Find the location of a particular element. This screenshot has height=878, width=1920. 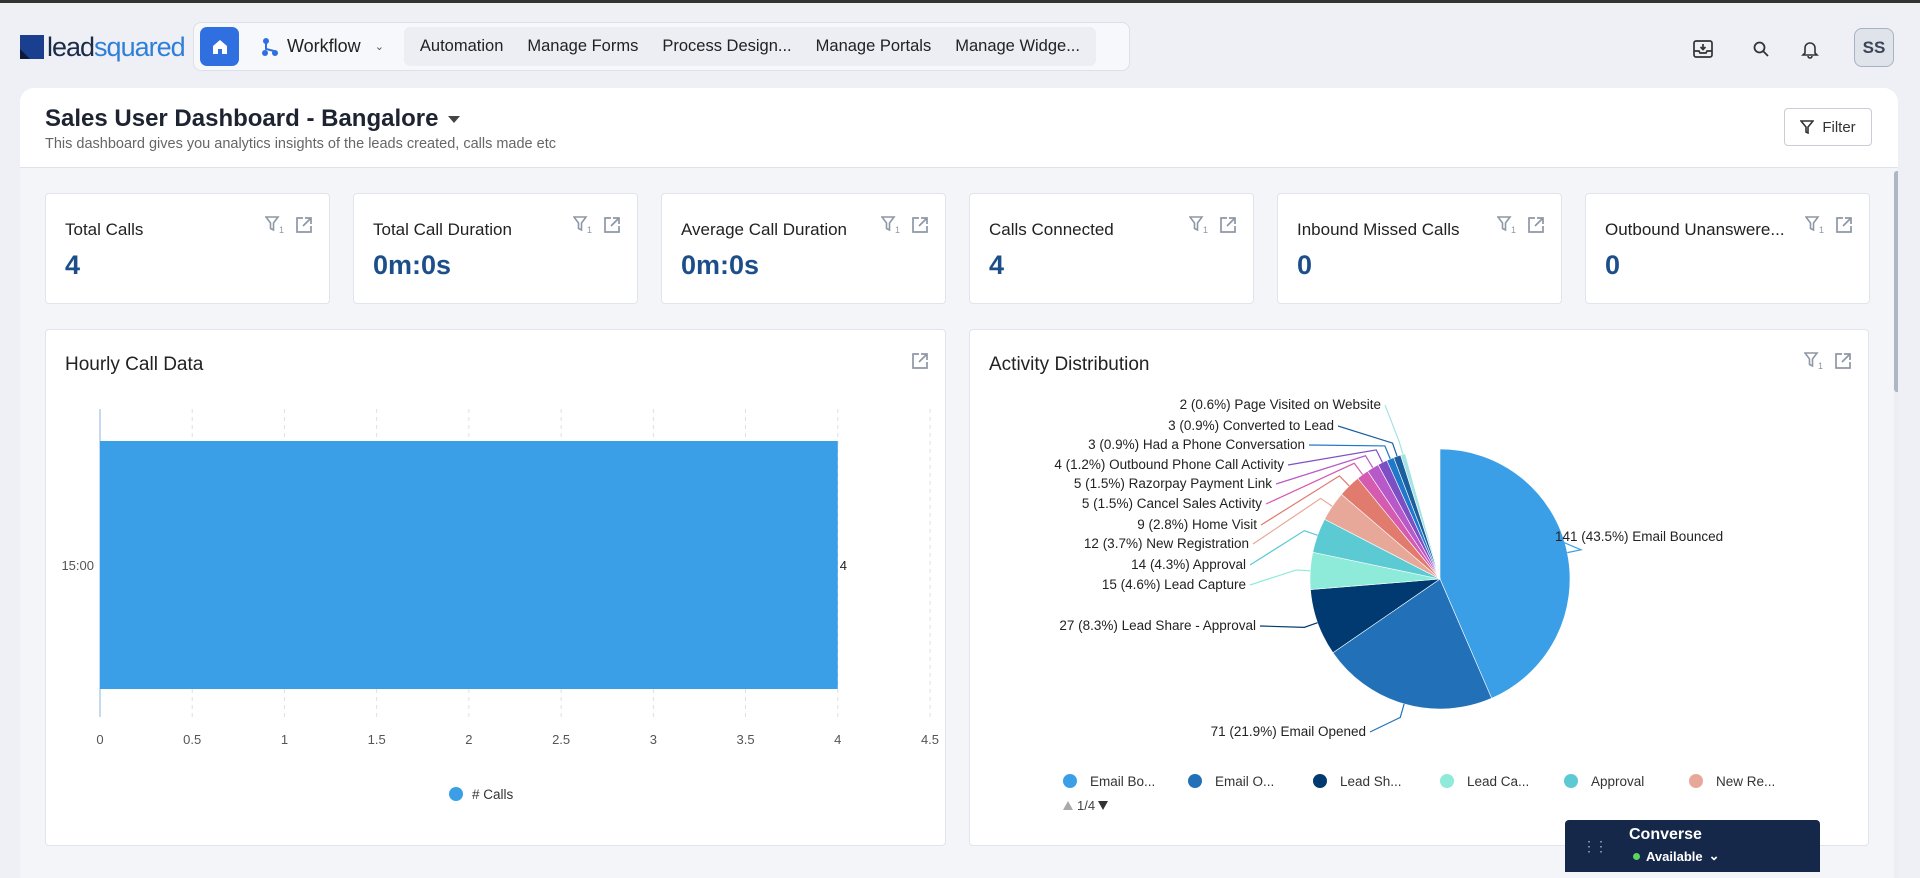

slice-data-label: 9 (2.8%) Home Visit is located at coordinates (1197, 524).